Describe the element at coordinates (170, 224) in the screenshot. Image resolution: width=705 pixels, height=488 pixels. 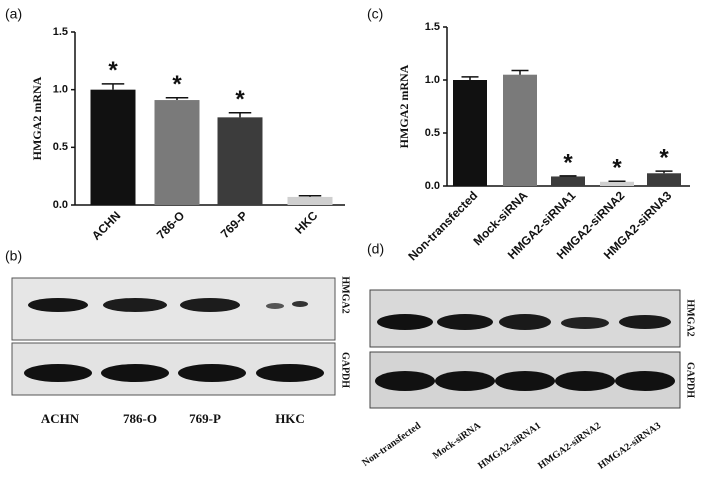
I see `x-tick-label: 786-O` at that location.